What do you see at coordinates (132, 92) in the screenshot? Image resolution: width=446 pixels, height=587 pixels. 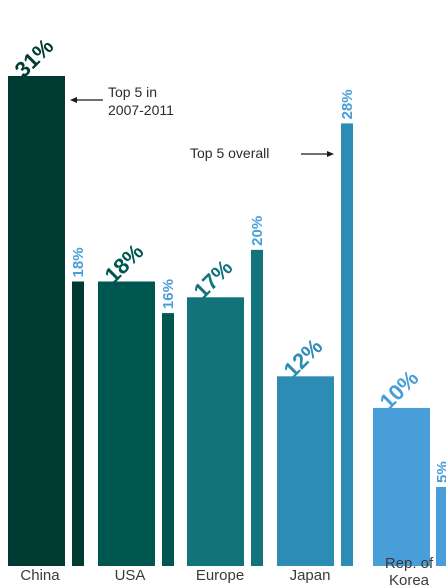 I see `annotation-text-line-1: Top 5 in` at bounding box center [132, 92].